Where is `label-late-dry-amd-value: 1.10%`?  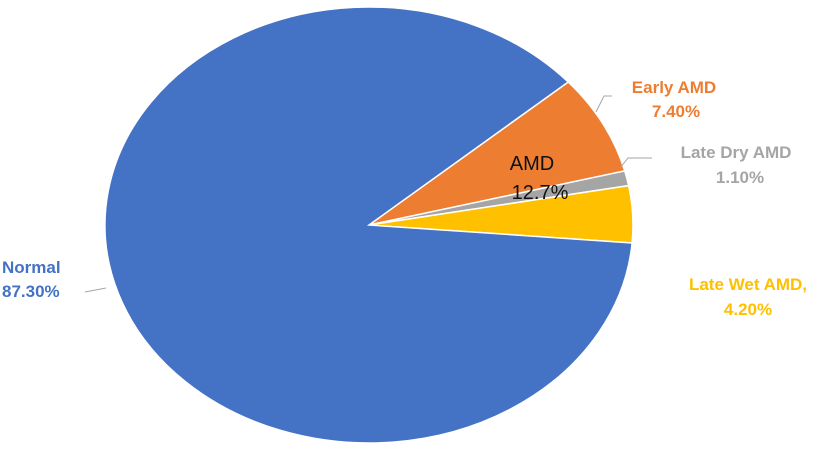 label-late-dry-amd-value: 1.10% is located at coordinates (740, 177).